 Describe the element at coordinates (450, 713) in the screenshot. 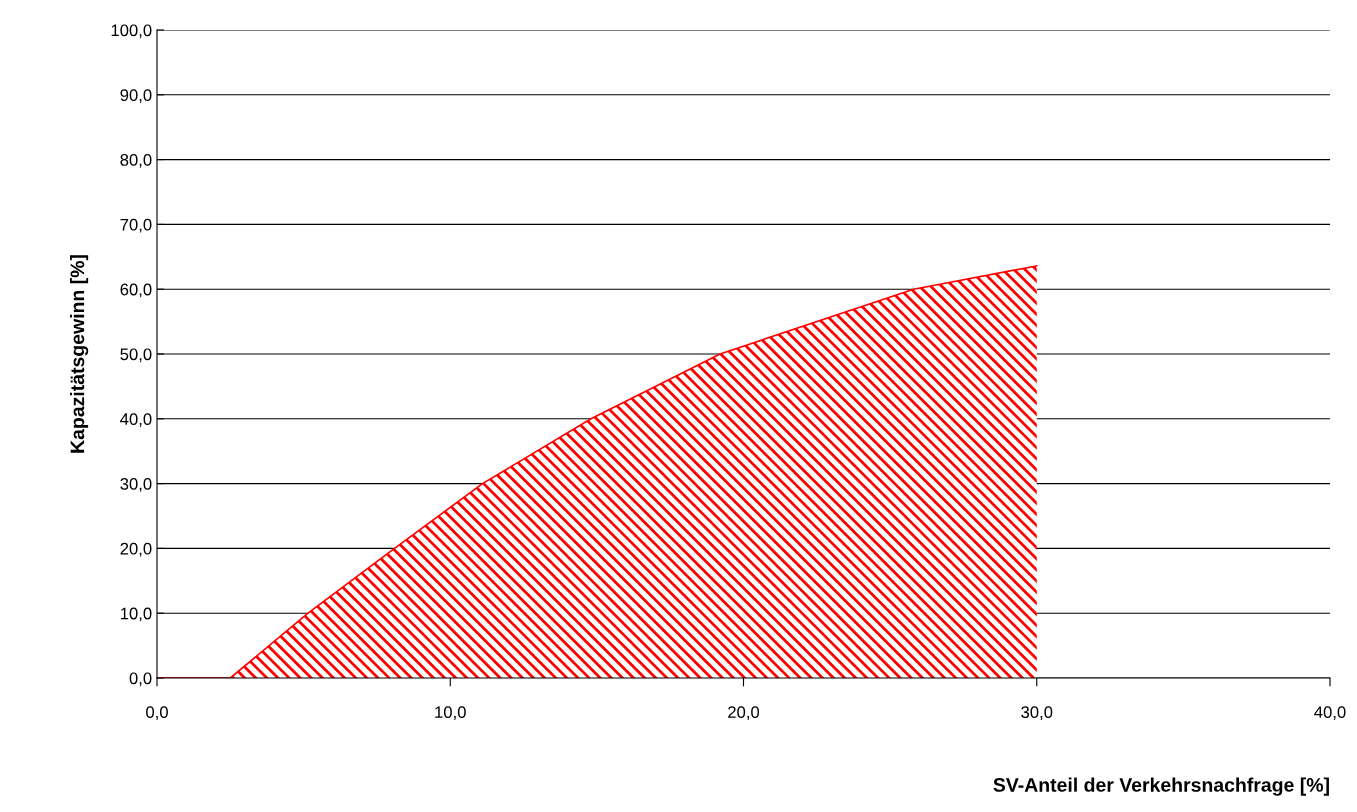

I see `x-tick-label: 10,0` at that location.